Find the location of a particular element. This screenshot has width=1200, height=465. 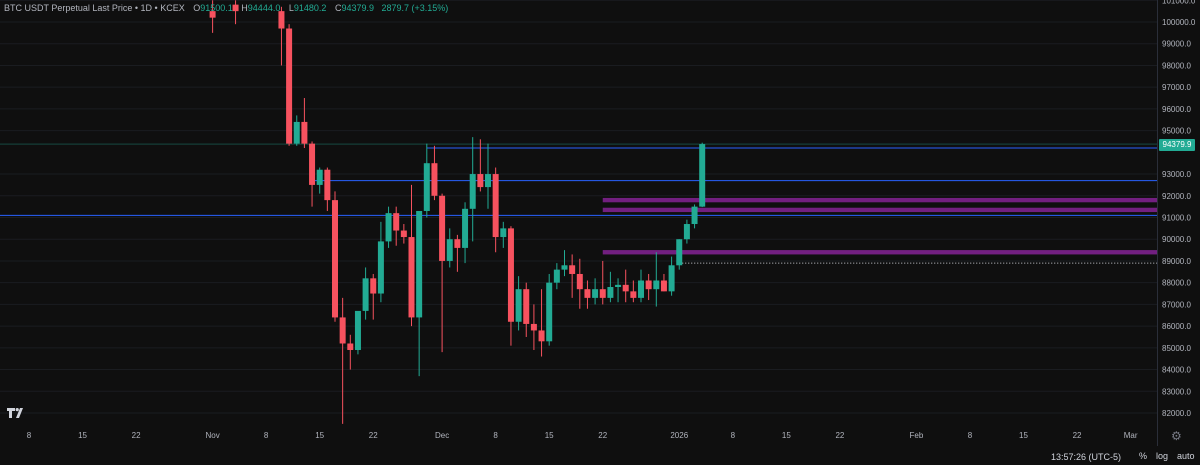

bottom-bar is located at coordinates (600, 455).